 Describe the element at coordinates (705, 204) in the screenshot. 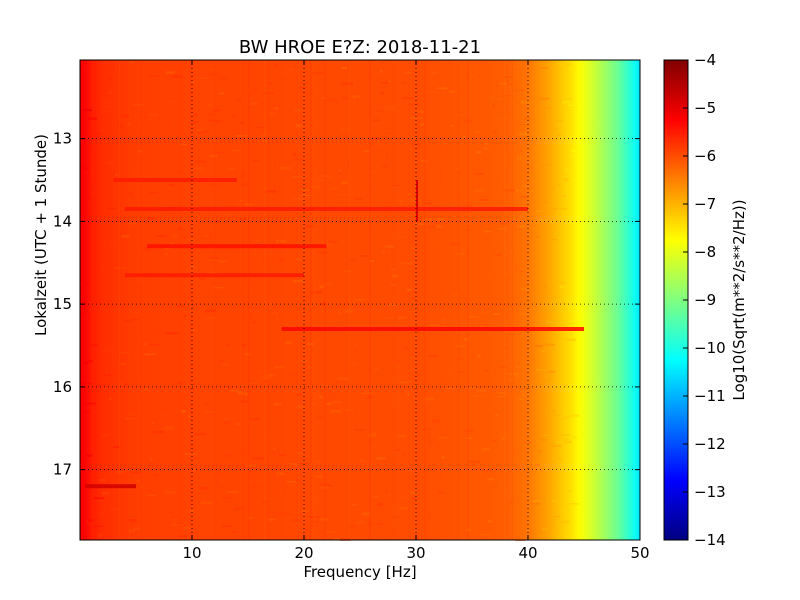

I see `colorbar-tick-label: −7` at that location.